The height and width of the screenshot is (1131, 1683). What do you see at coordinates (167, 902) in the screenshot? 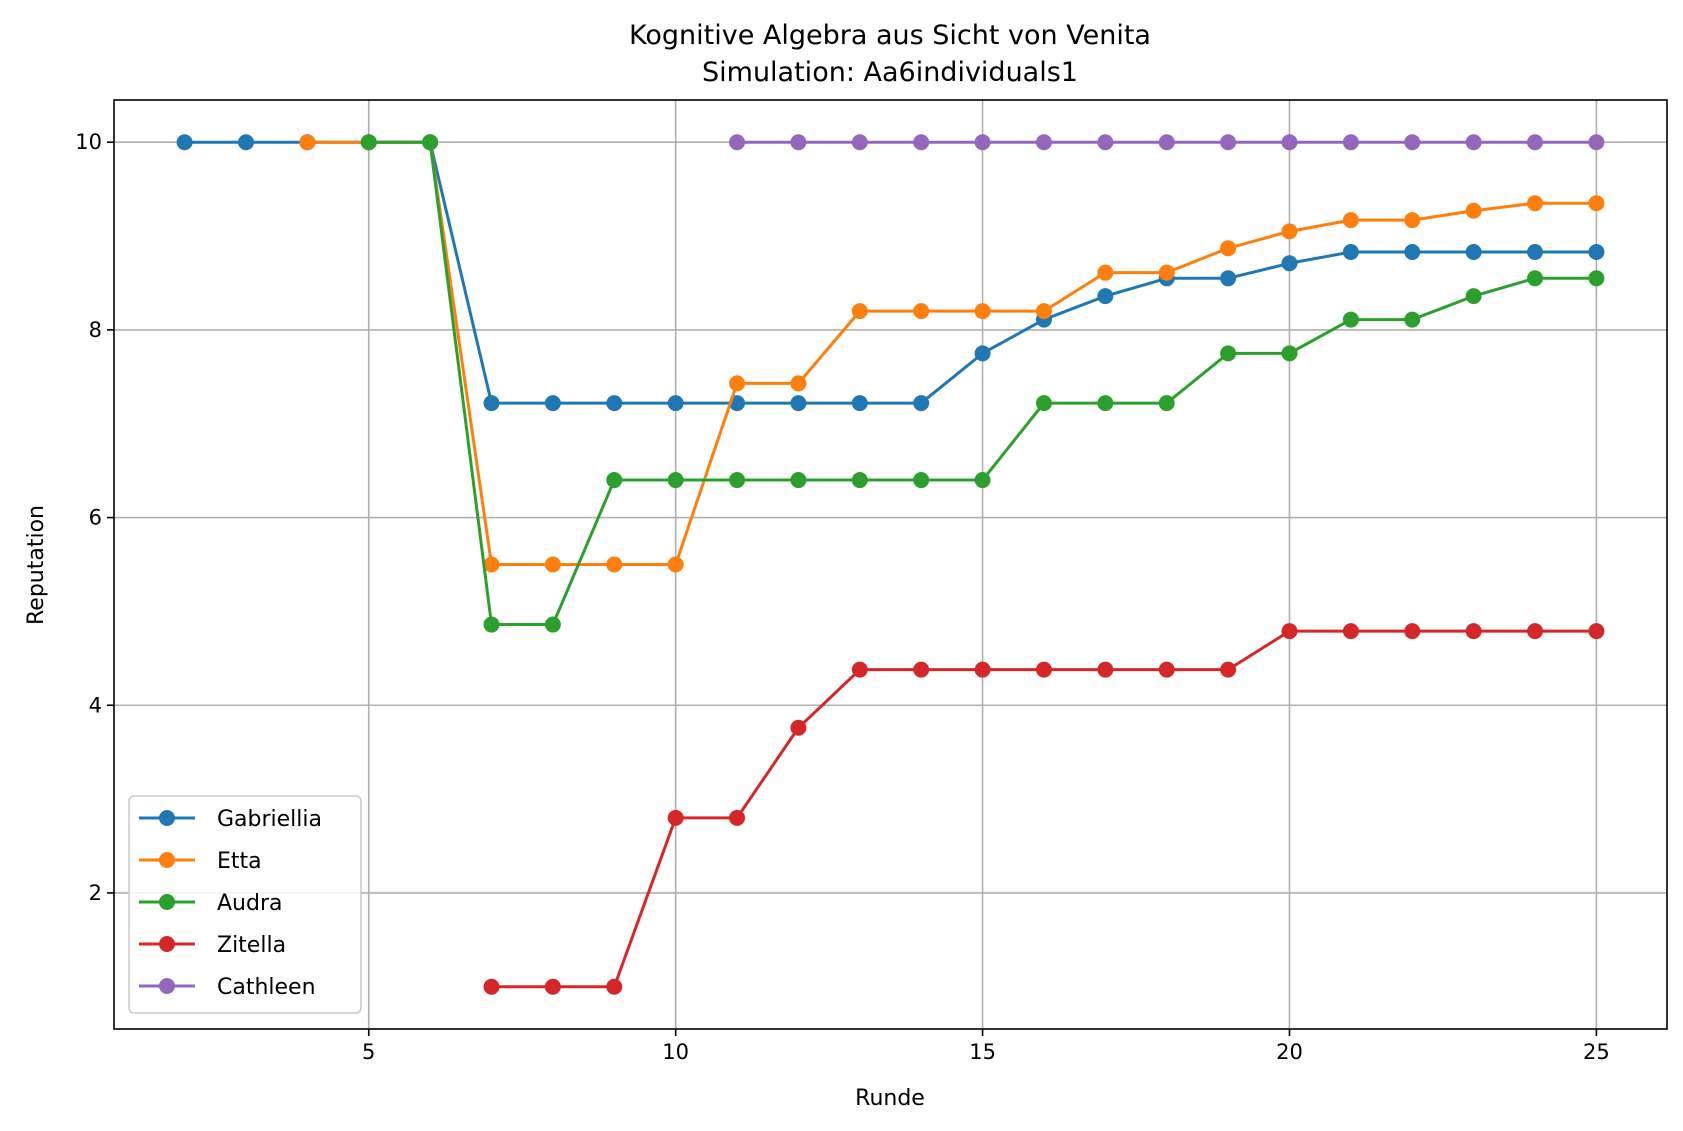
I see `legend-marker-audra` at bounding box center [167, 902].